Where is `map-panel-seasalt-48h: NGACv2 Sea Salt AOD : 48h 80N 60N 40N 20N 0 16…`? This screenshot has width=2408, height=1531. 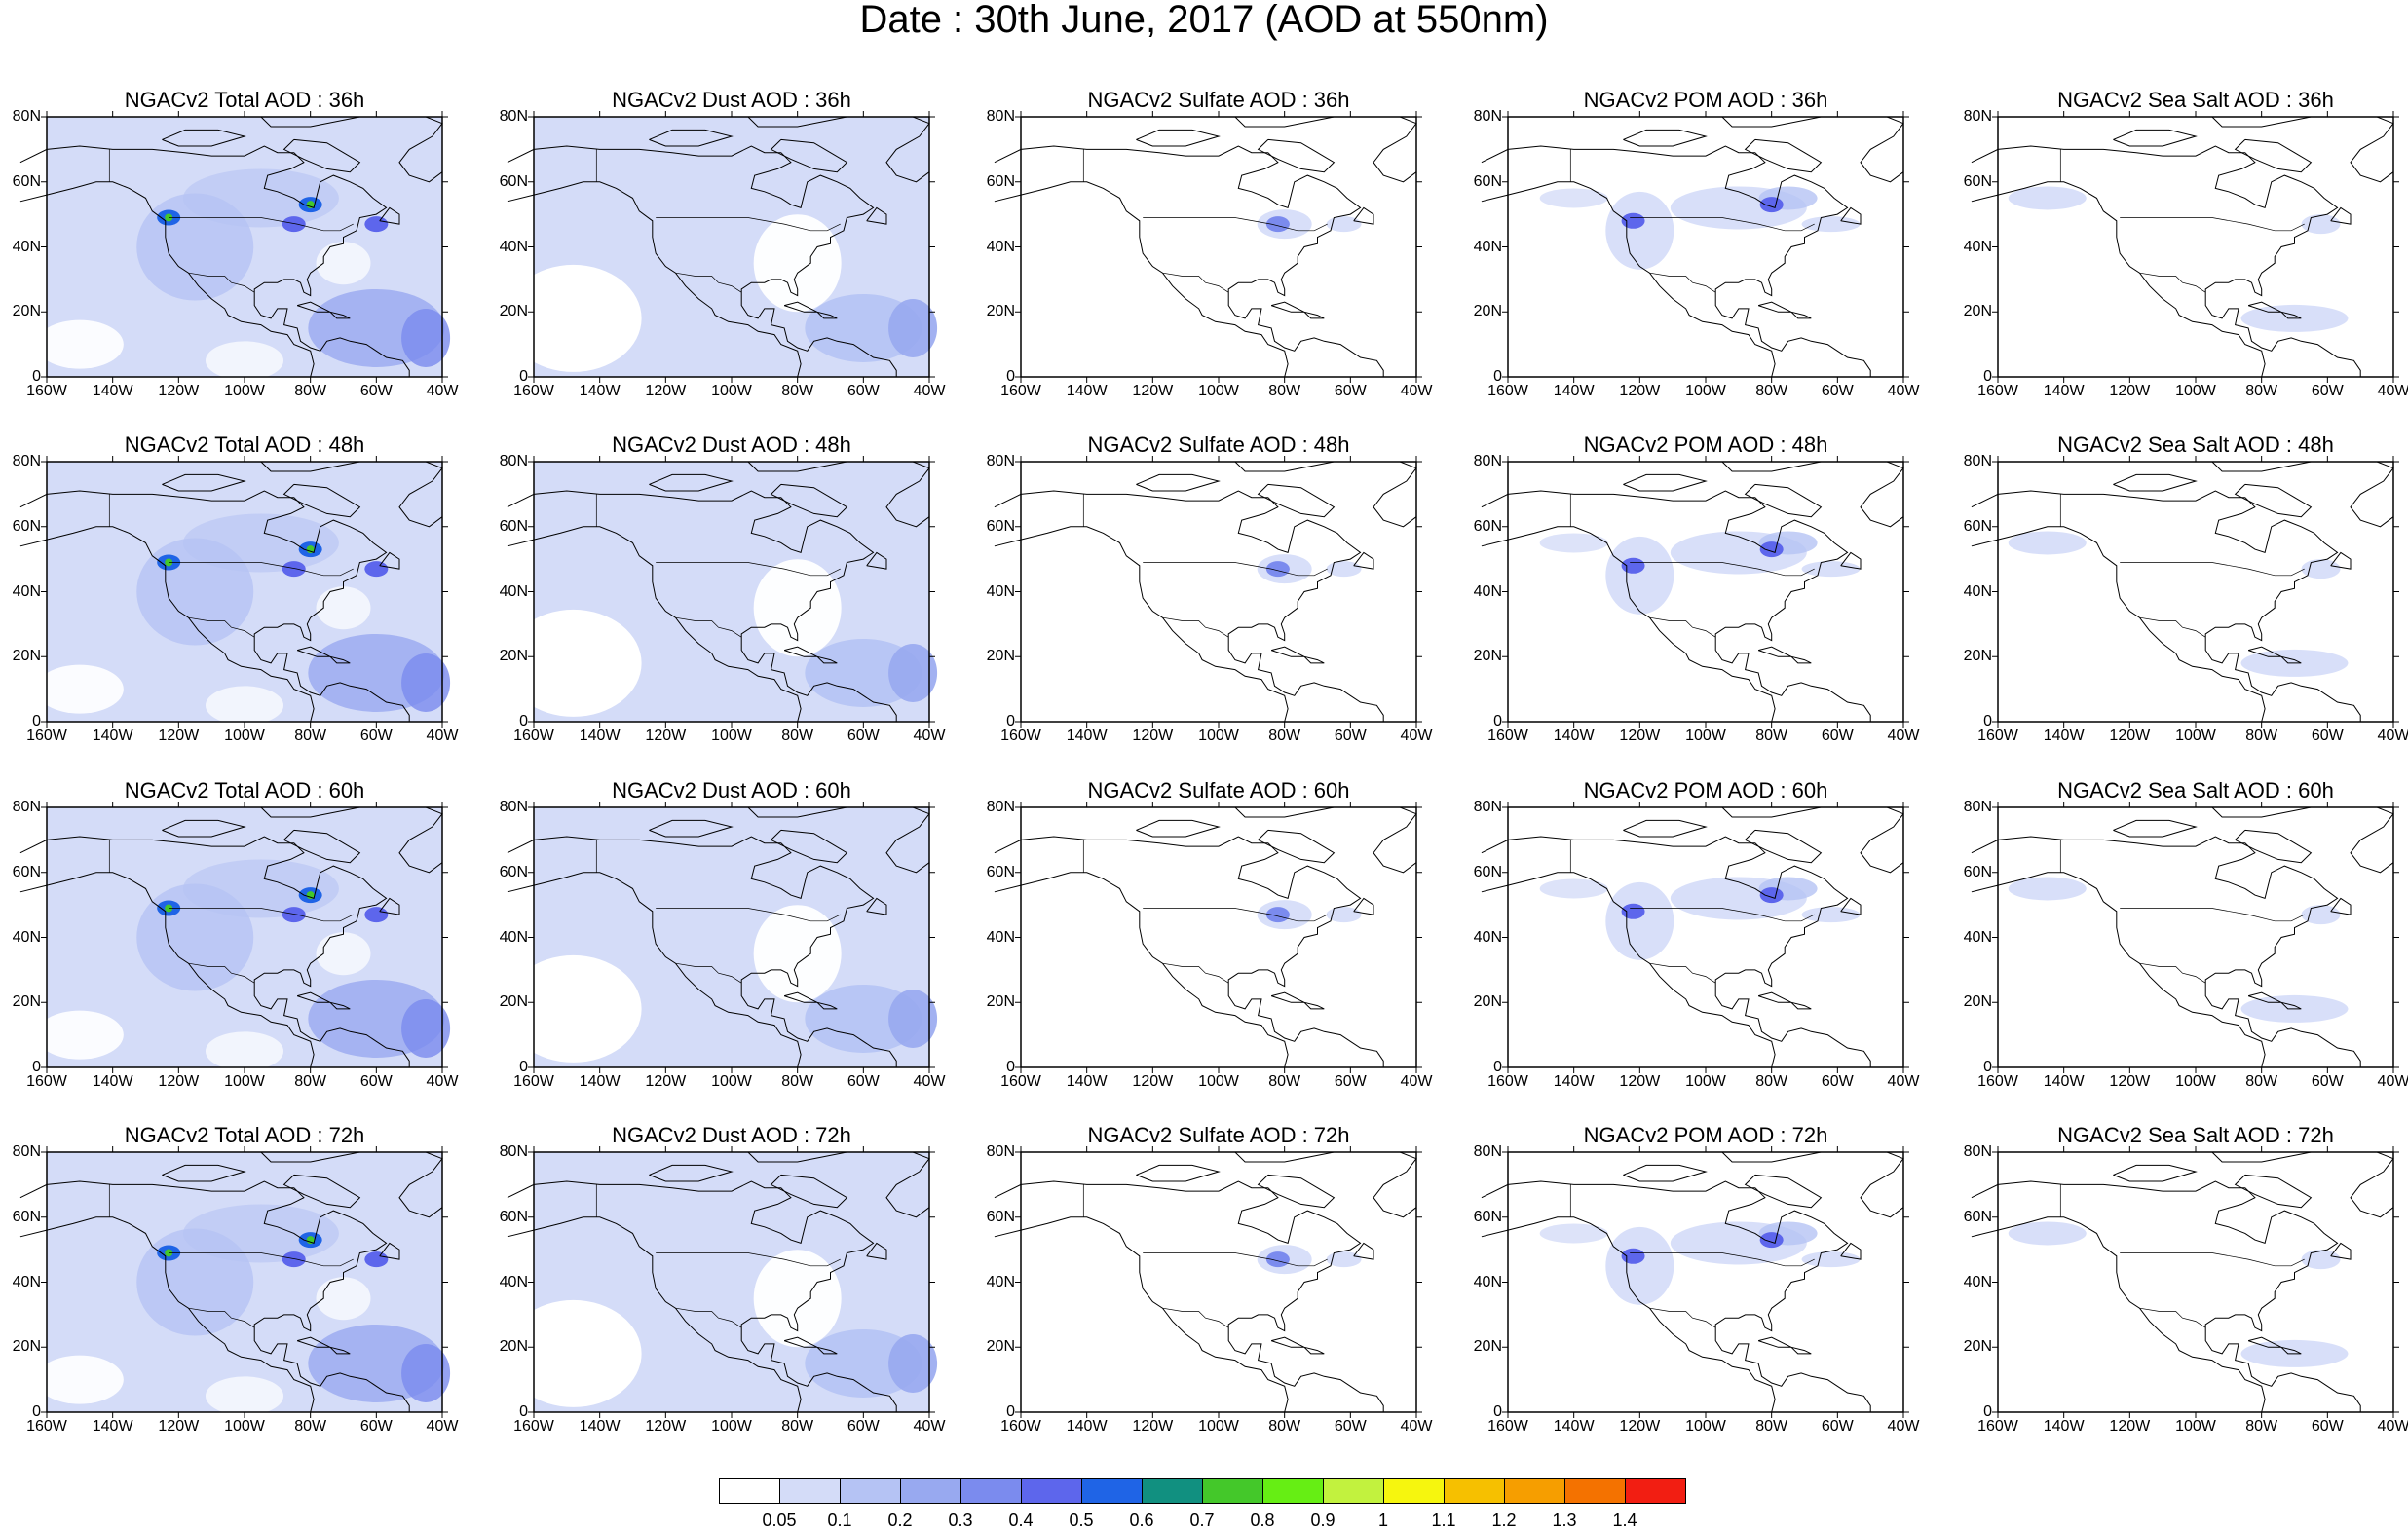
map-panel-seasalt-48h: NGACv2 Sea Salt AOD : 48h 80N 60N 40N 20N 0 16… is located at coordinates (2179, 593).